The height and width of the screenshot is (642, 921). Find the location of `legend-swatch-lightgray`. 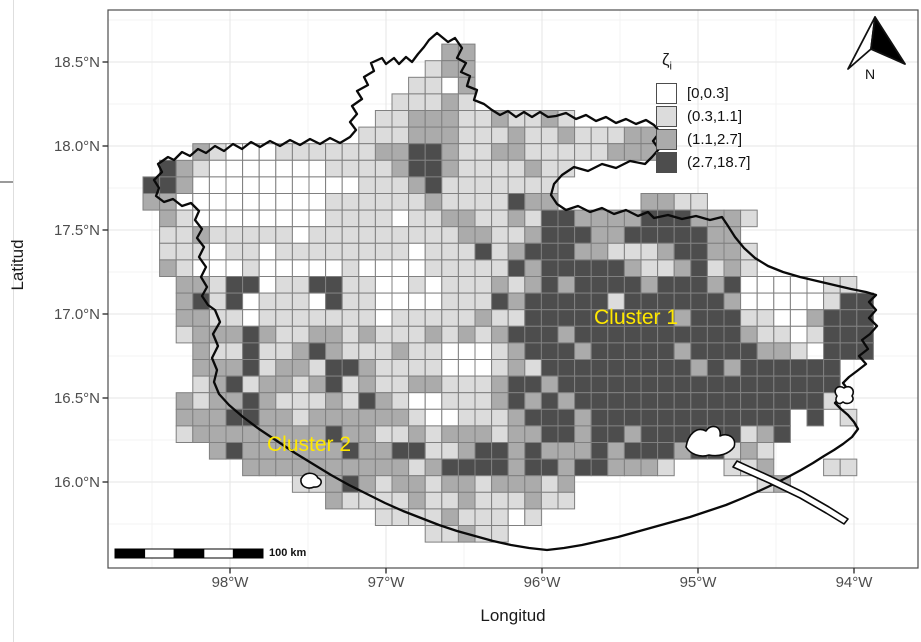

legend-swatch-lightgray is located at coordinates (666, 117).